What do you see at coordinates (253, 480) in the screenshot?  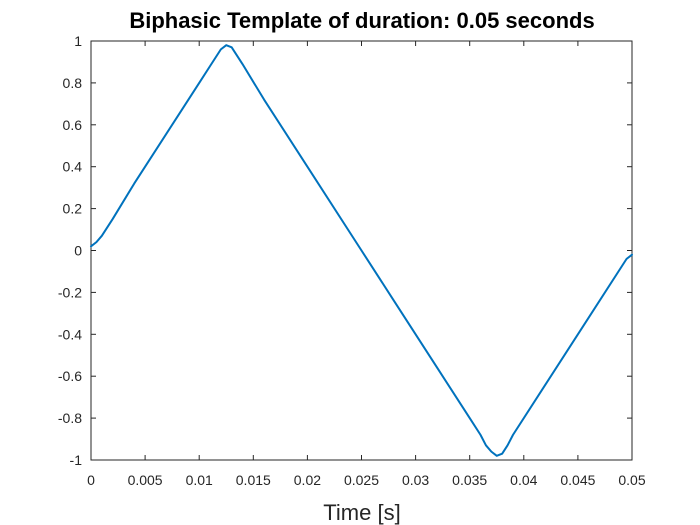 I see `x-tick-label: 0.015` at bounding box center [253, 480].